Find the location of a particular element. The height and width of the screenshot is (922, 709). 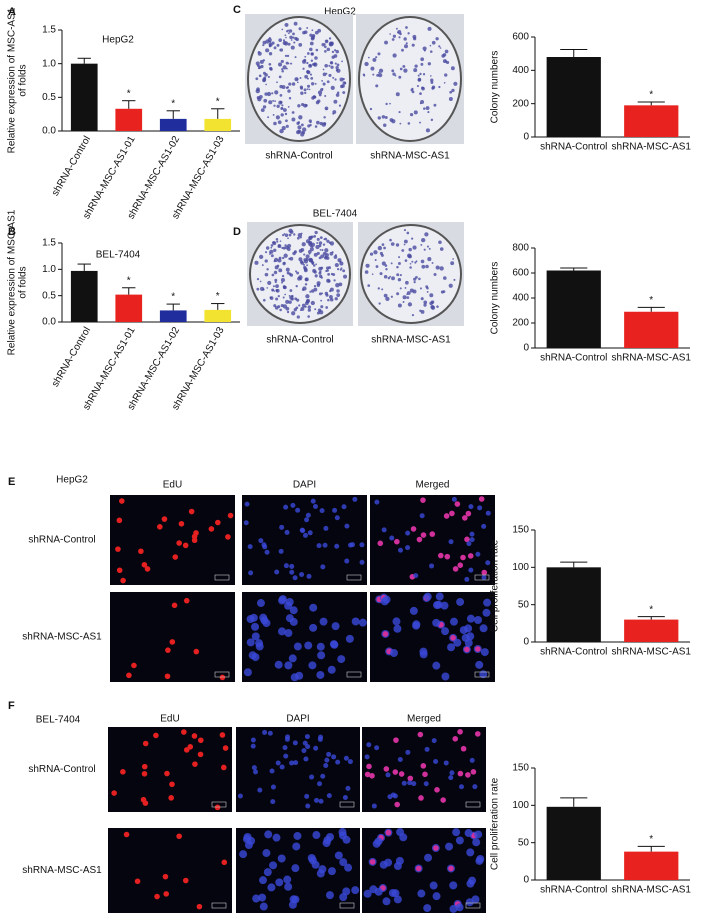

y-tick-label: 400 is located at coordinates (520, 298).